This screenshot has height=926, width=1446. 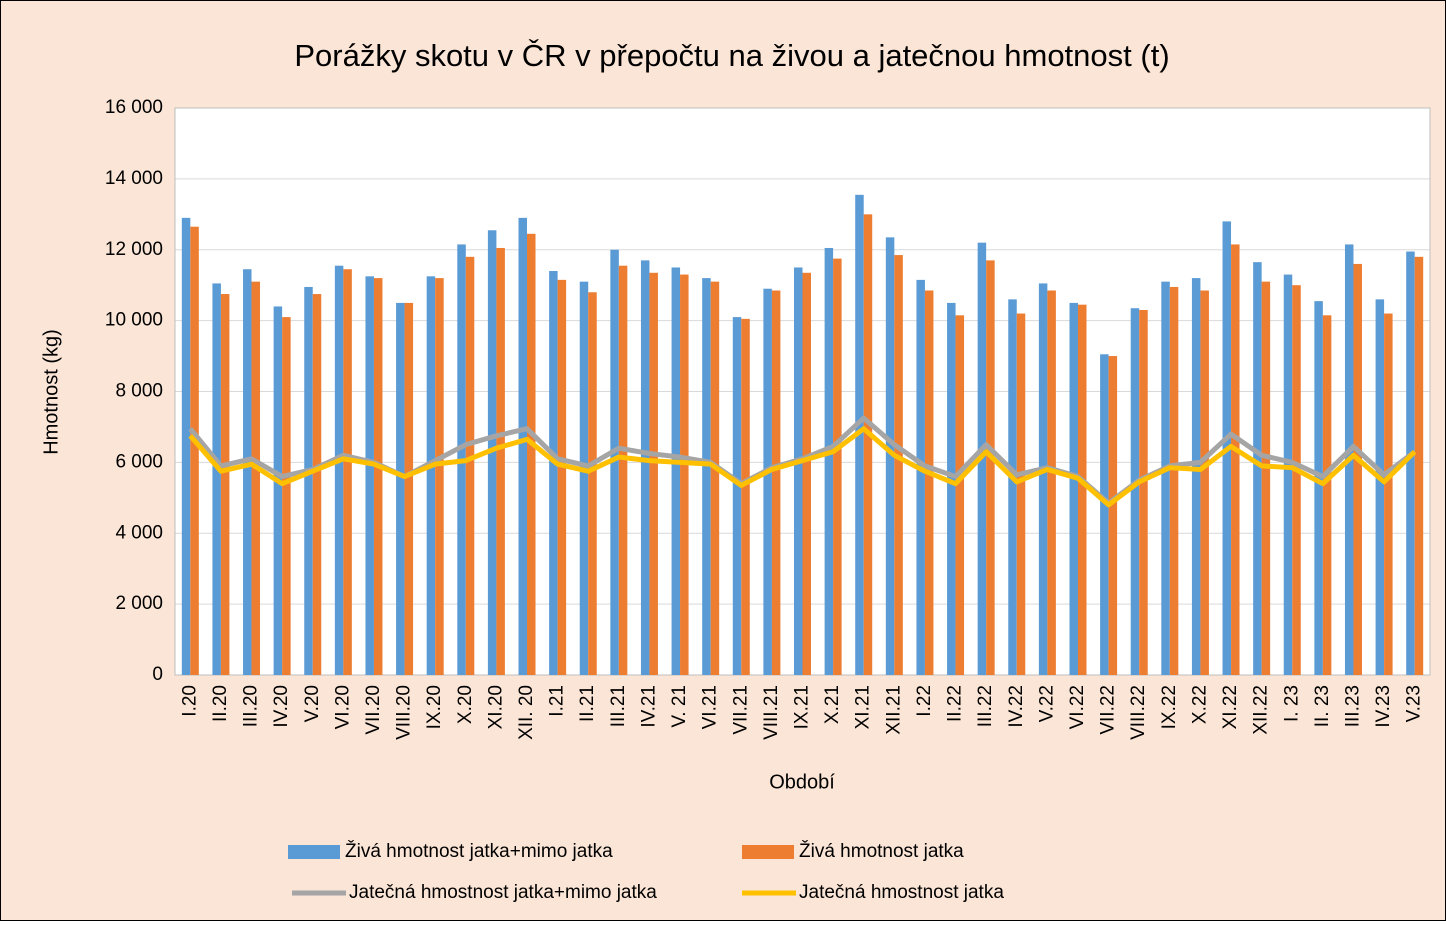 What do you see at coordinates (1169, 707) in the screenshot?
I see `x-tick-label: IX.22` at bounding box center [1169, 707].